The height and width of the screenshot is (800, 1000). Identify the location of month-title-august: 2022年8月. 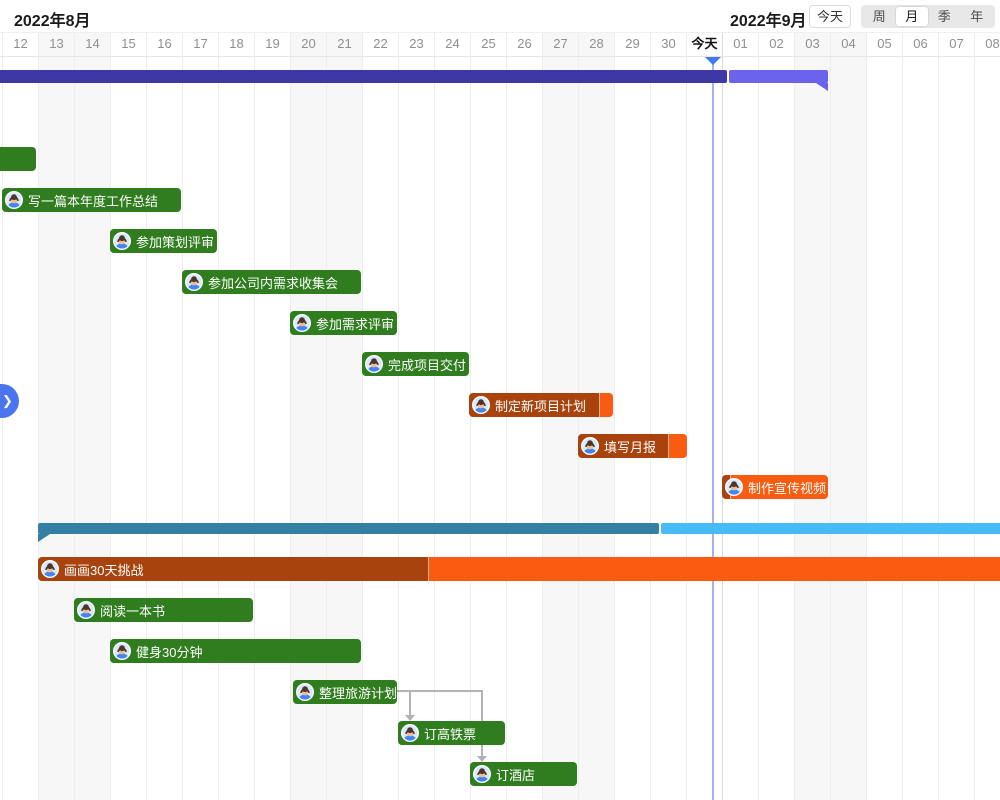
(52, 21).